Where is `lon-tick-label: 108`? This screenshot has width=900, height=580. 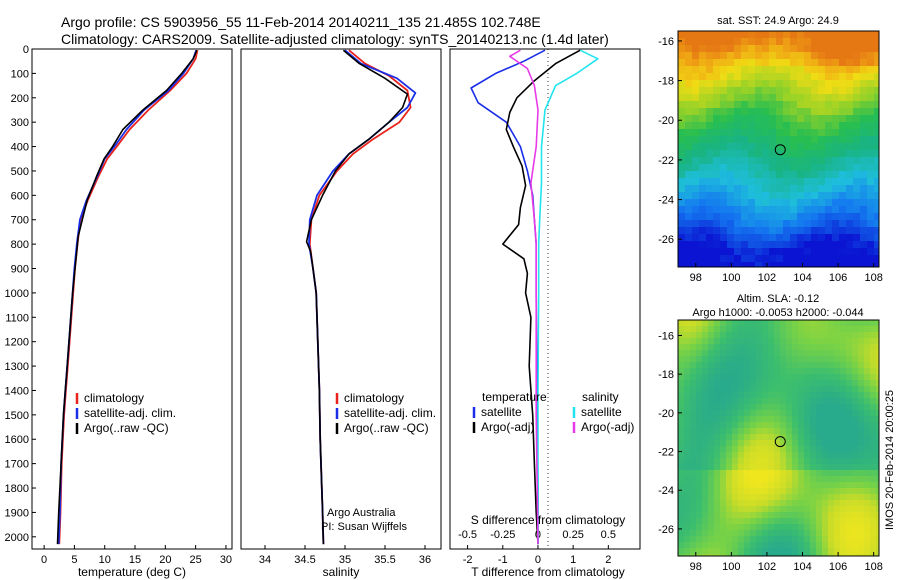
lon-tick-label: 108 is located at coordinates (873, 278).